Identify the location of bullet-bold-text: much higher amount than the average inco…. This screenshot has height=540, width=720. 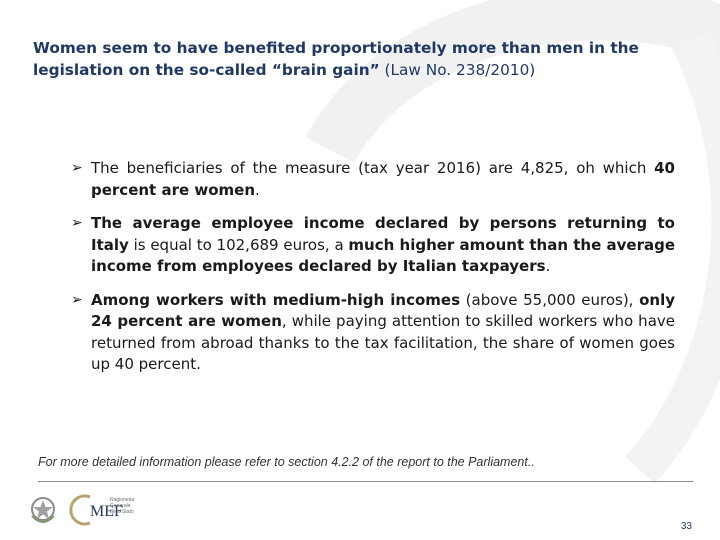
(383, 255).